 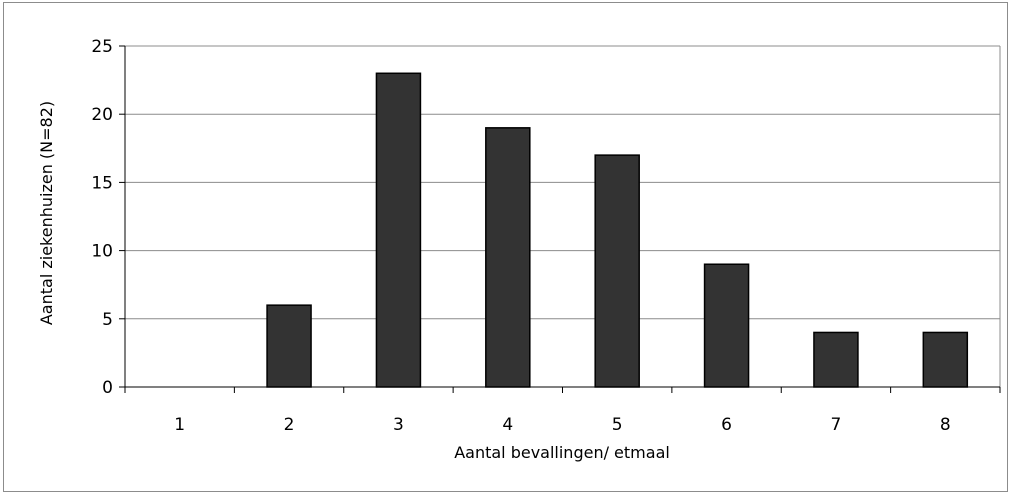 What do you see at coordinates (562, 425) in the screenshot?
I see `x-tick-labels: 1 2 3 4 5 6 7 8` at bounding box center [562, 425].